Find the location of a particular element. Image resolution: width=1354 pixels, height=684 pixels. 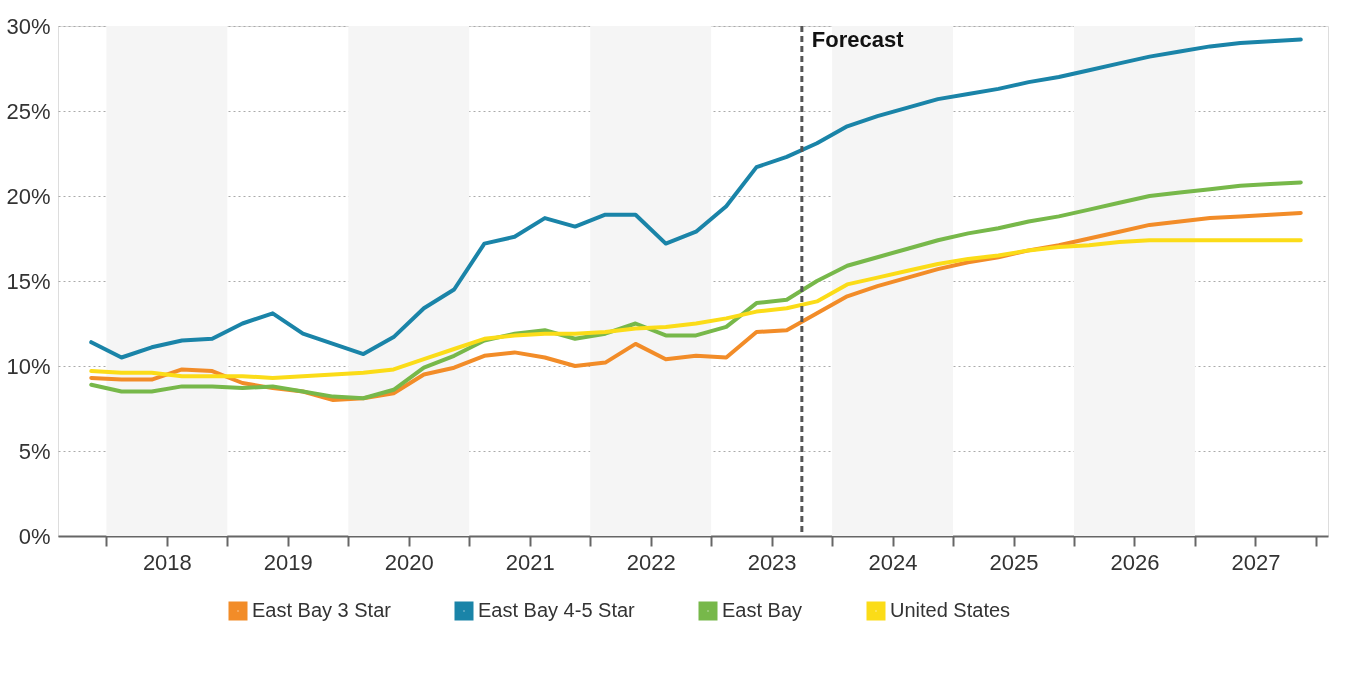

x-tick-label: 2027 is located at coordinates (1256, 562).